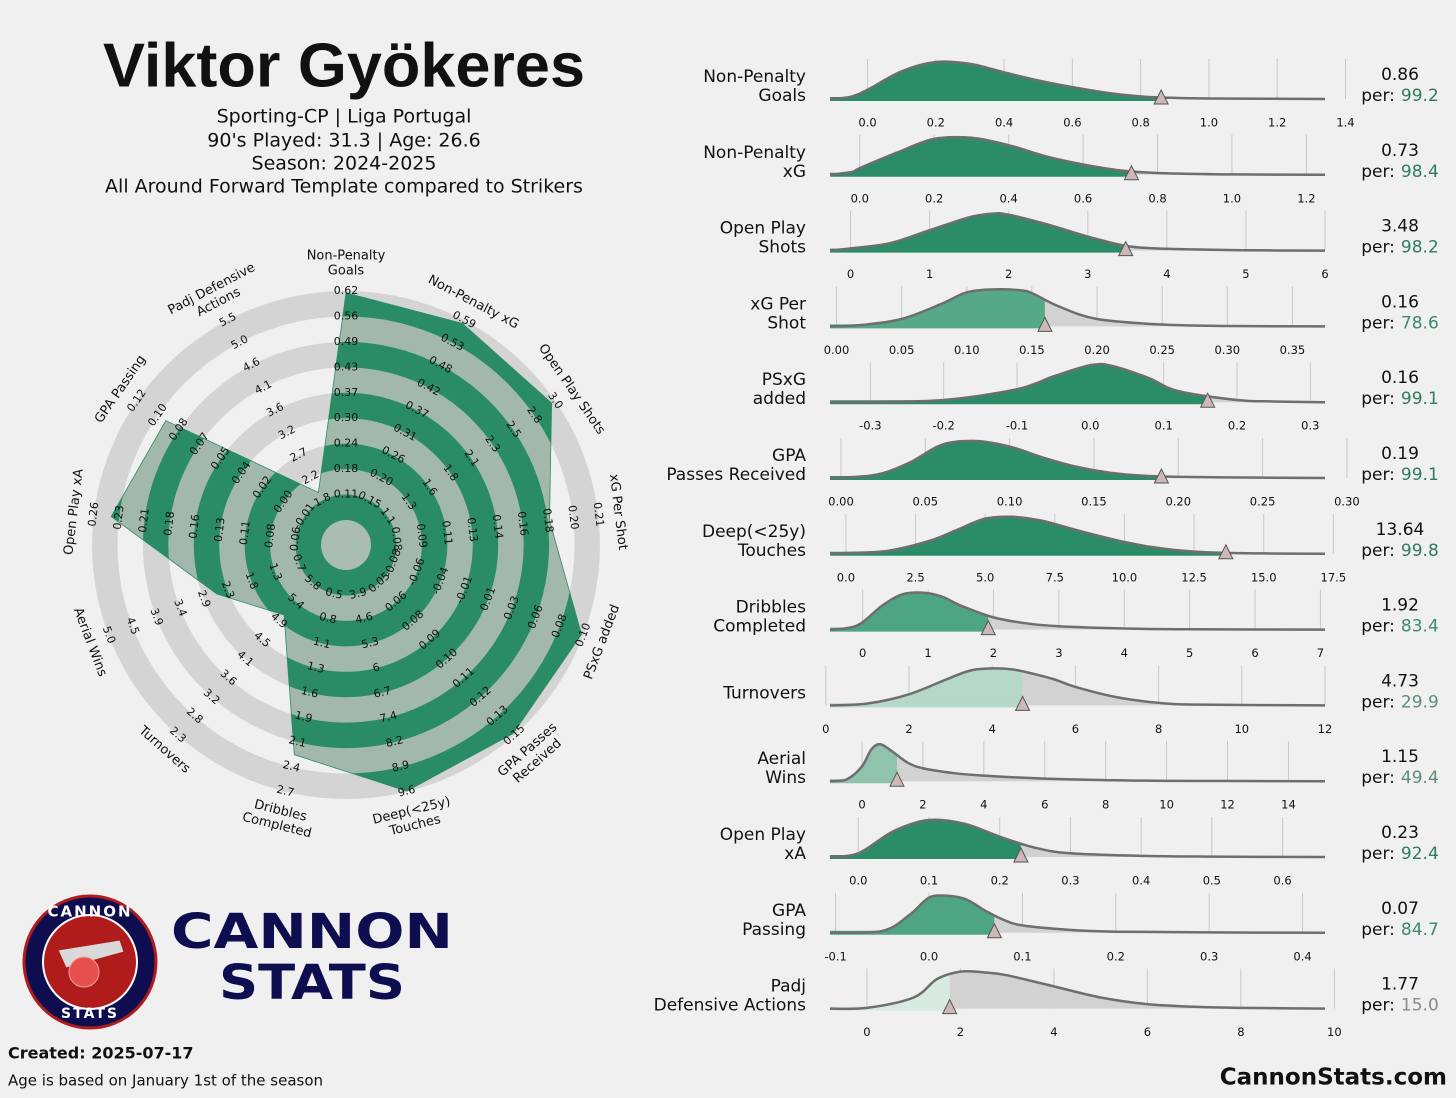  What do you see at coordinates (1017, 426) in the screenshot?
I see `x-tick-label: -0.1` at bounding box center [1017, 426].